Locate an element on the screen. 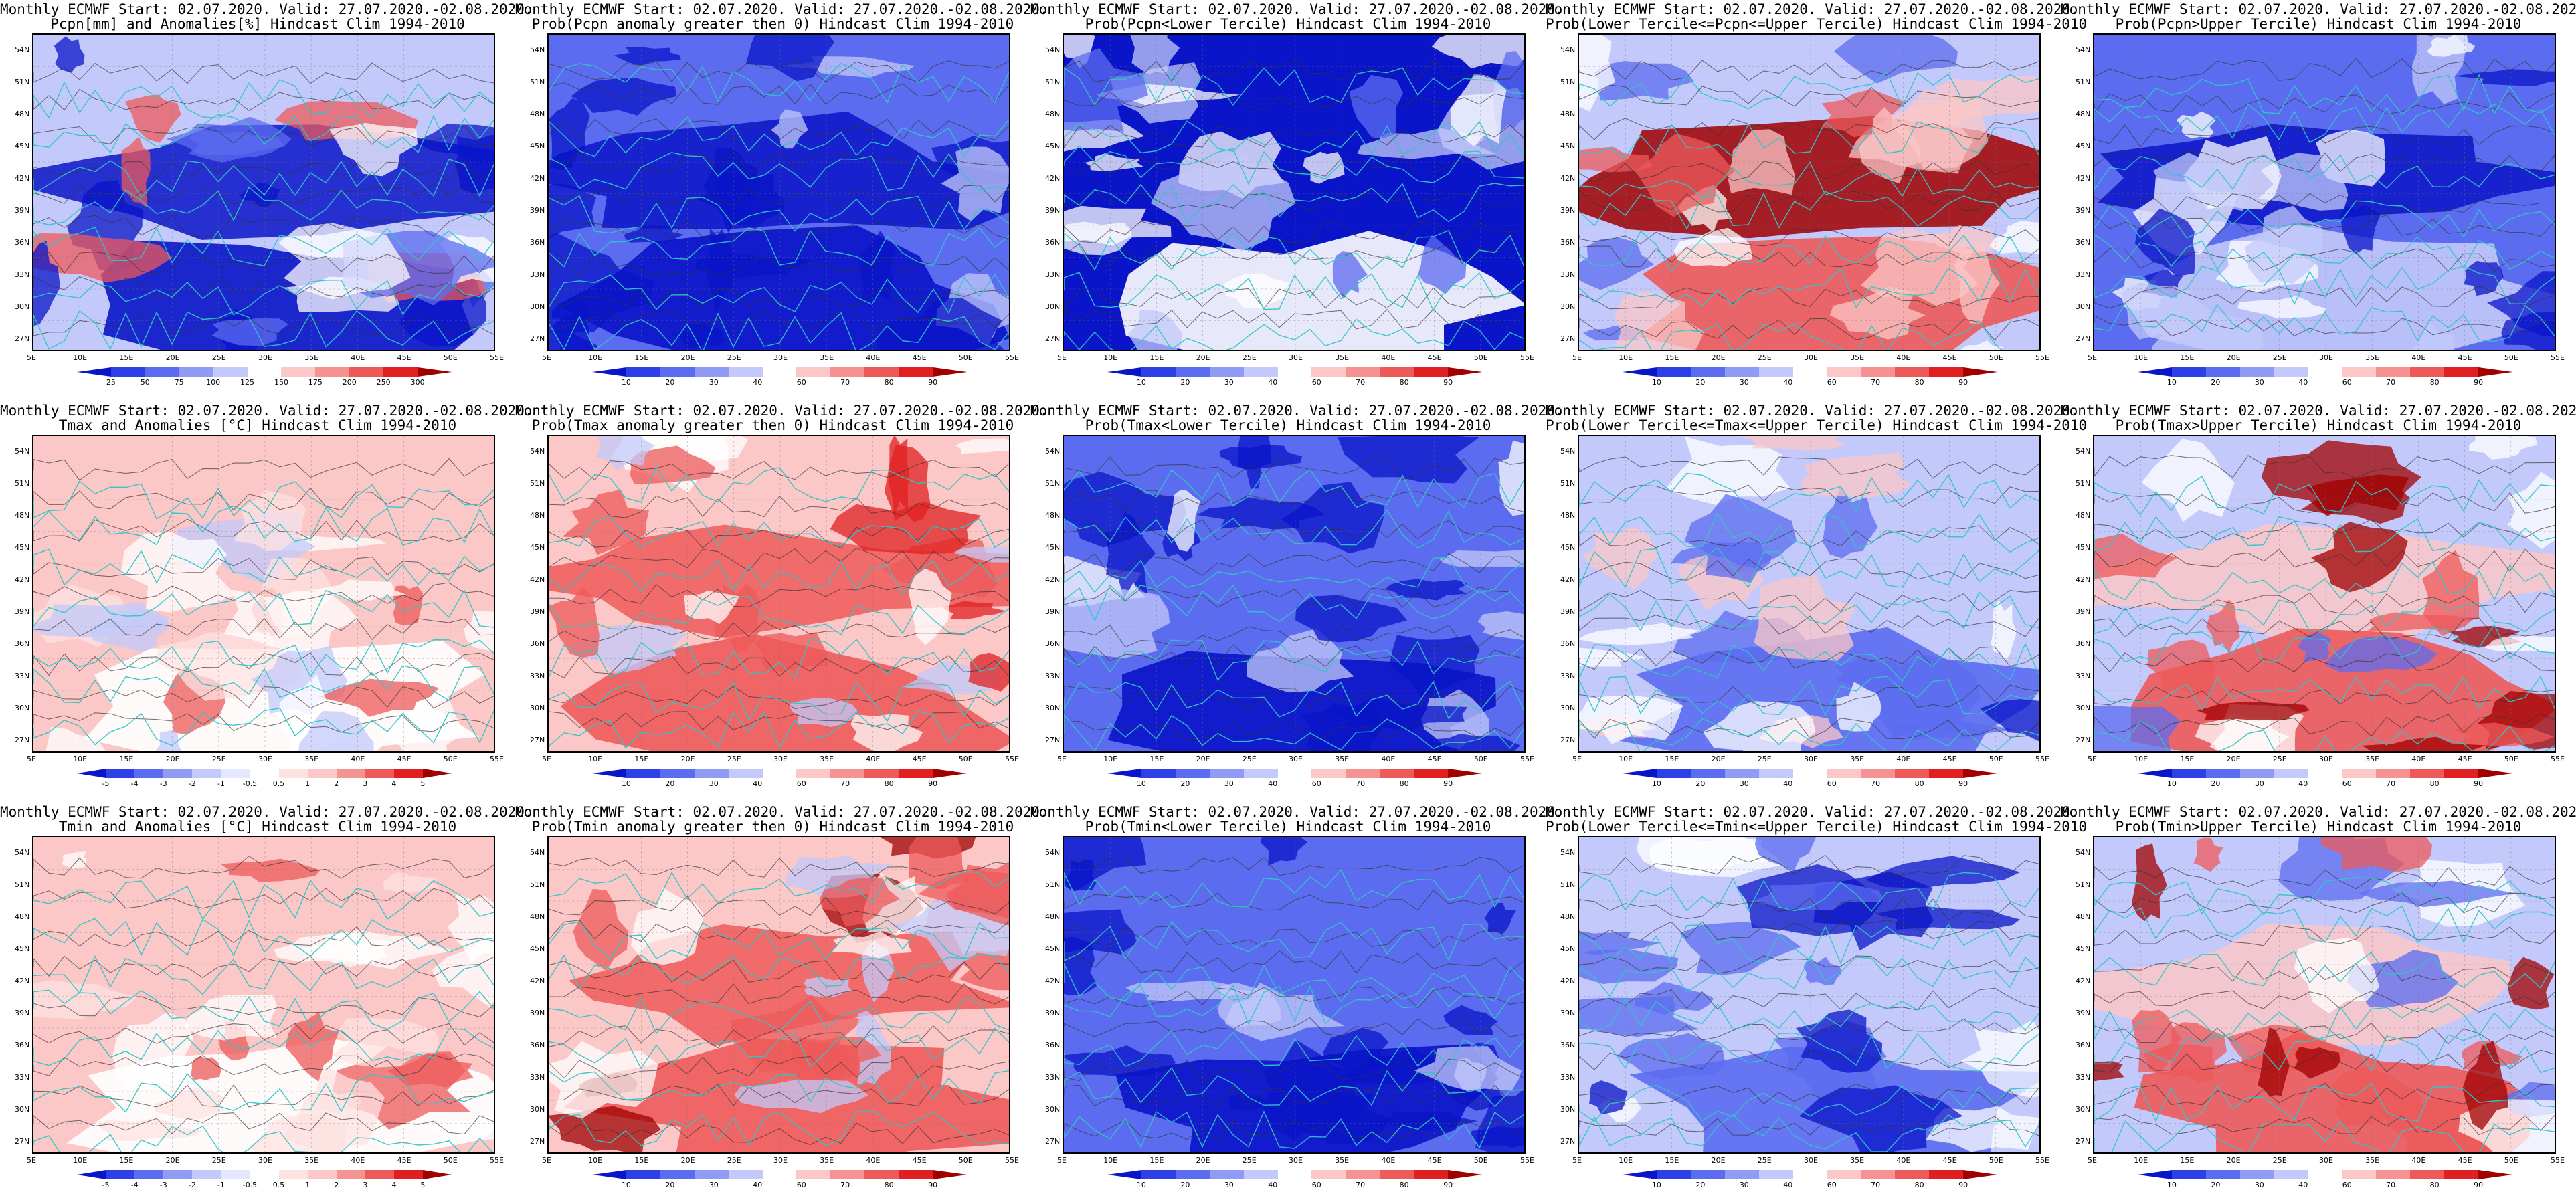 This screenshot has width=2576, height=1204. longitude-label: 25E is located at coordinates (218, 357).